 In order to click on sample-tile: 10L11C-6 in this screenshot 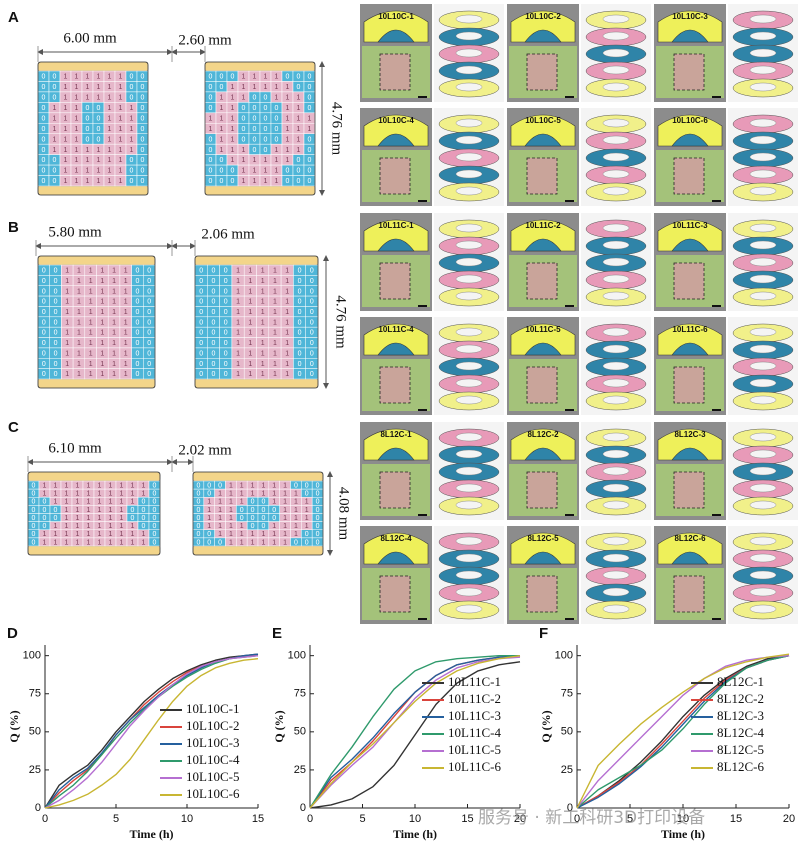, I will do `click(726, 366)`.